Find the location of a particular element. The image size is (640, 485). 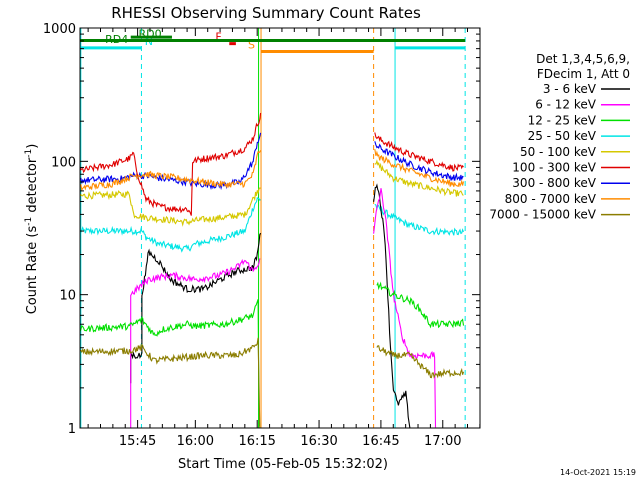

flag-label-3: F is located at coordinates (218, 37).